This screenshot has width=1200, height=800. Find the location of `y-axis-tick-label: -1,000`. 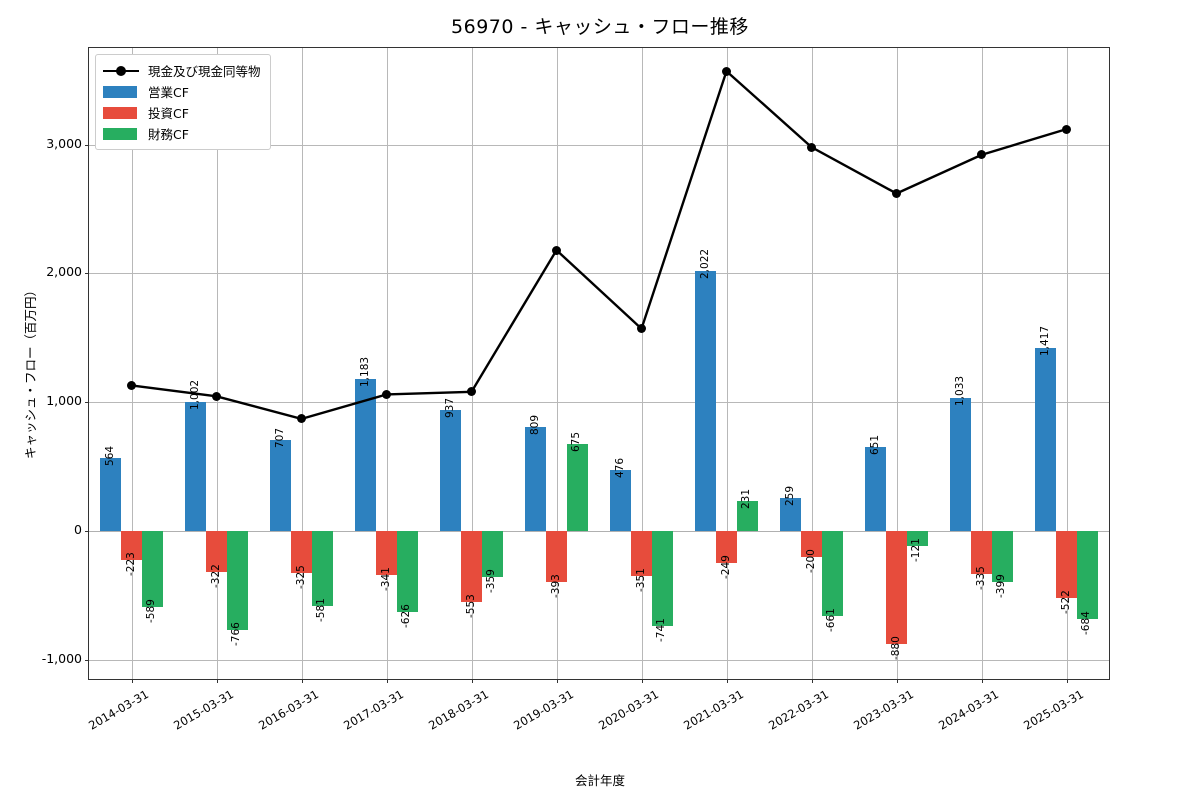

y-axis-tick-label: -1,000 is located at coordinates (61, 658).